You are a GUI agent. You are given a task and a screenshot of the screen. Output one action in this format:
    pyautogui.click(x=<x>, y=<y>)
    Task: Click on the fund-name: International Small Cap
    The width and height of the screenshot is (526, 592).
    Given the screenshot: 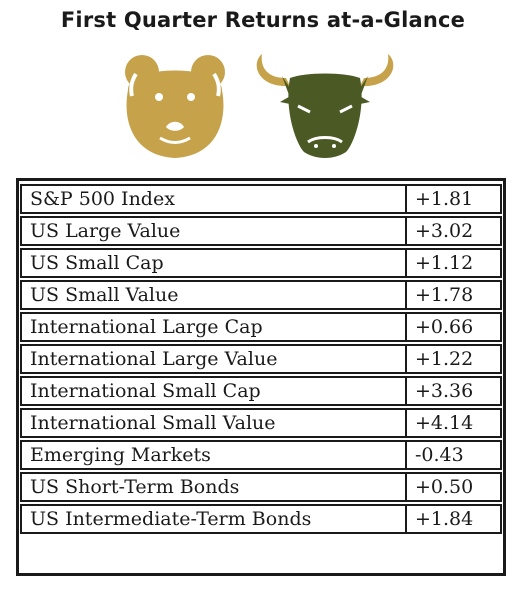 What is the action you would take?
    pyautogui.click(x=213, y=391)
    